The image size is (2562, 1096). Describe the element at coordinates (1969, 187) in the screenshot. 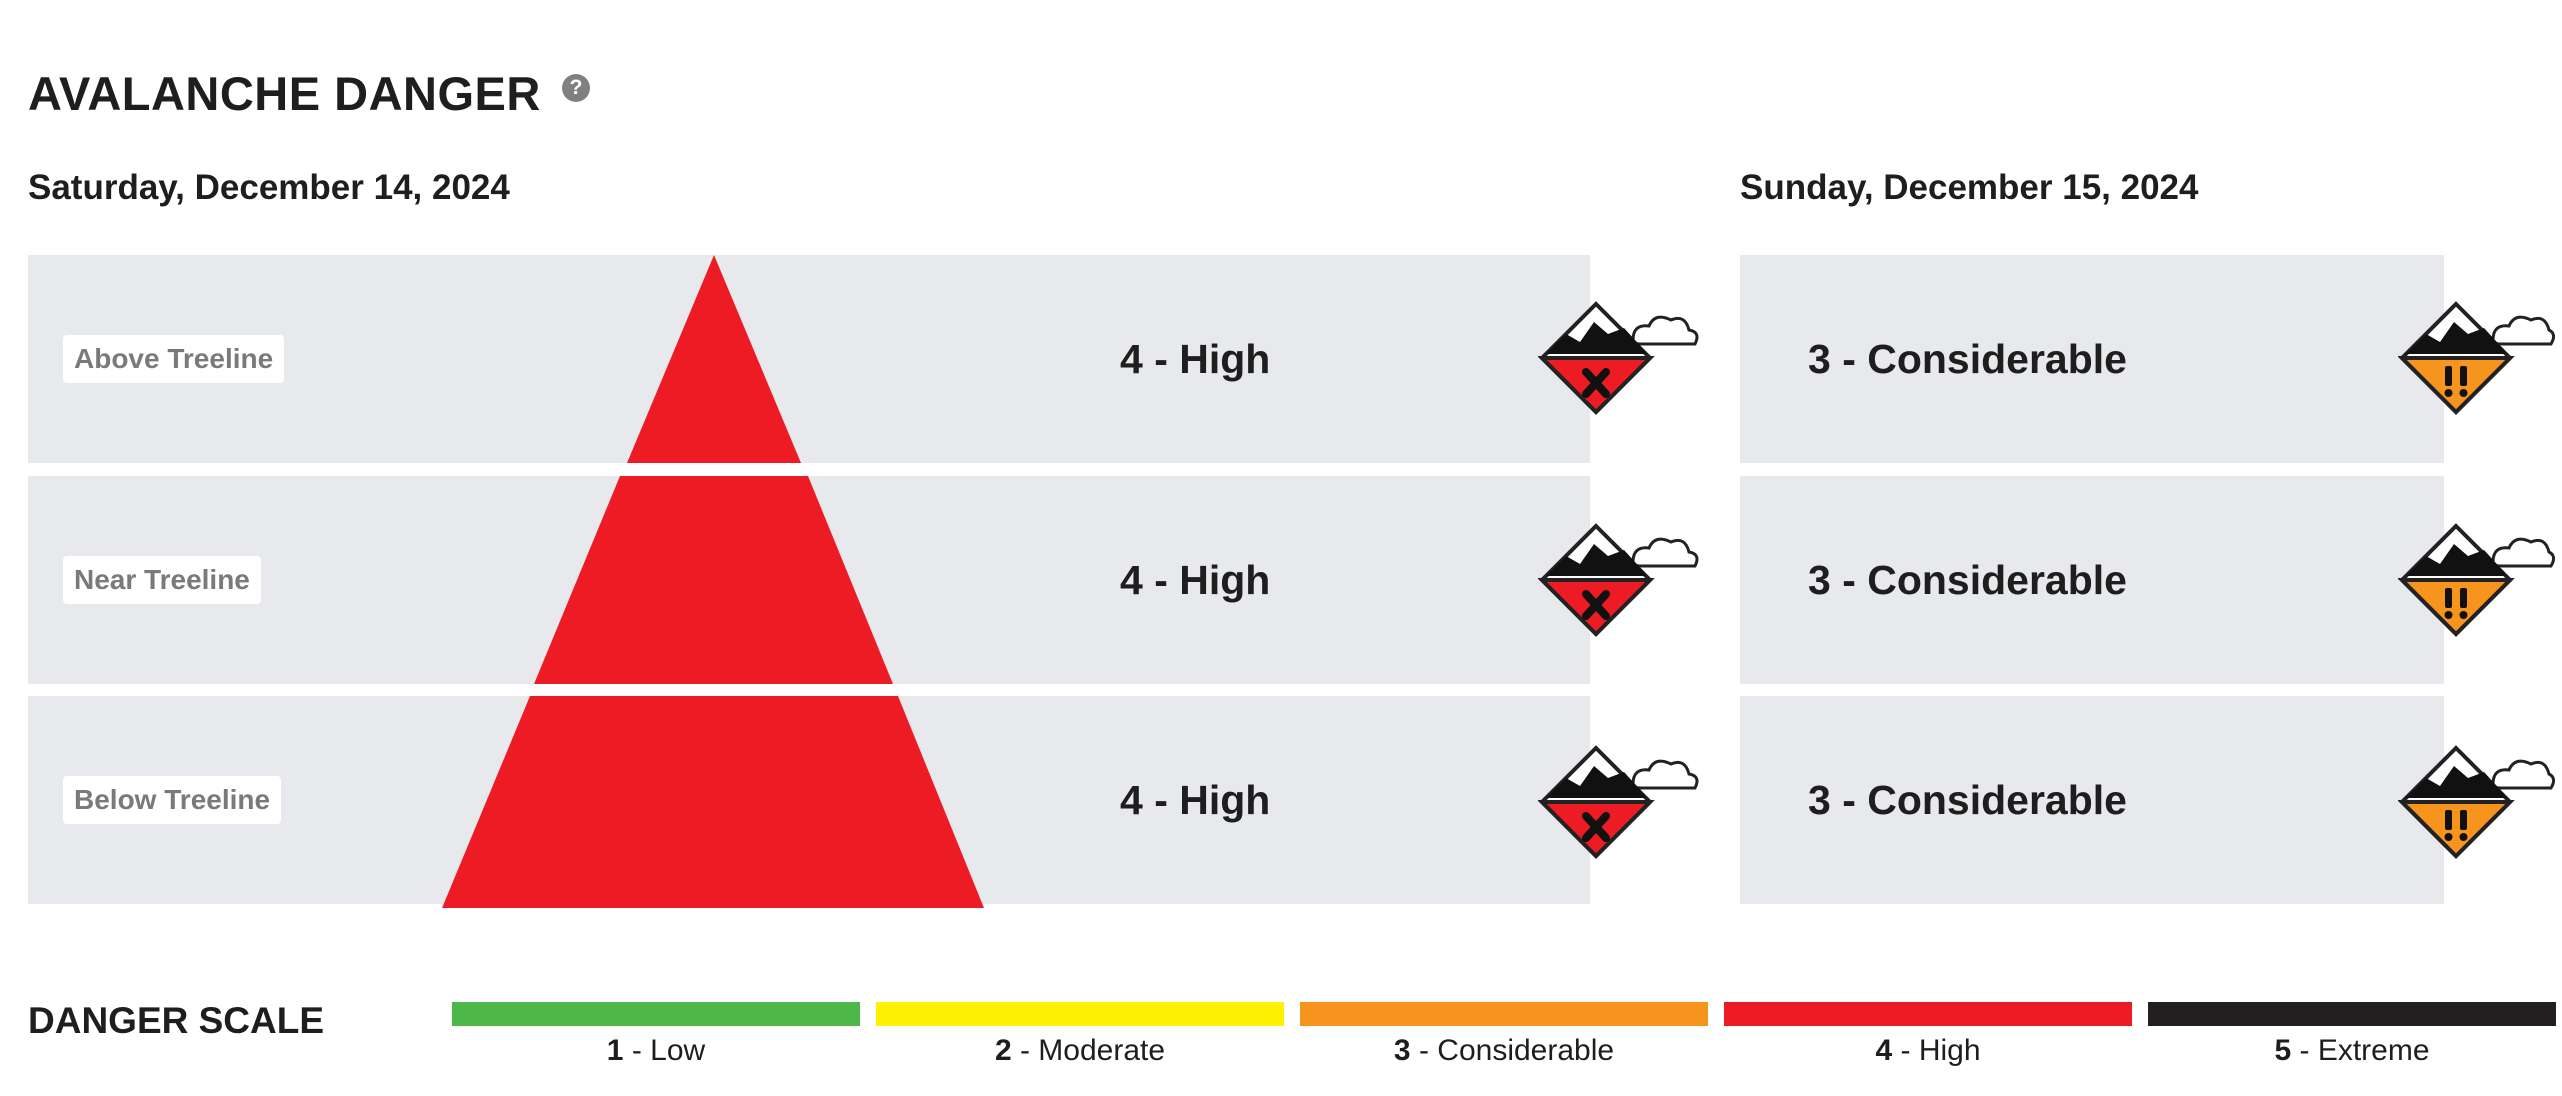

I see `day-2-date: Sunday, December 15, 2024` at that location.